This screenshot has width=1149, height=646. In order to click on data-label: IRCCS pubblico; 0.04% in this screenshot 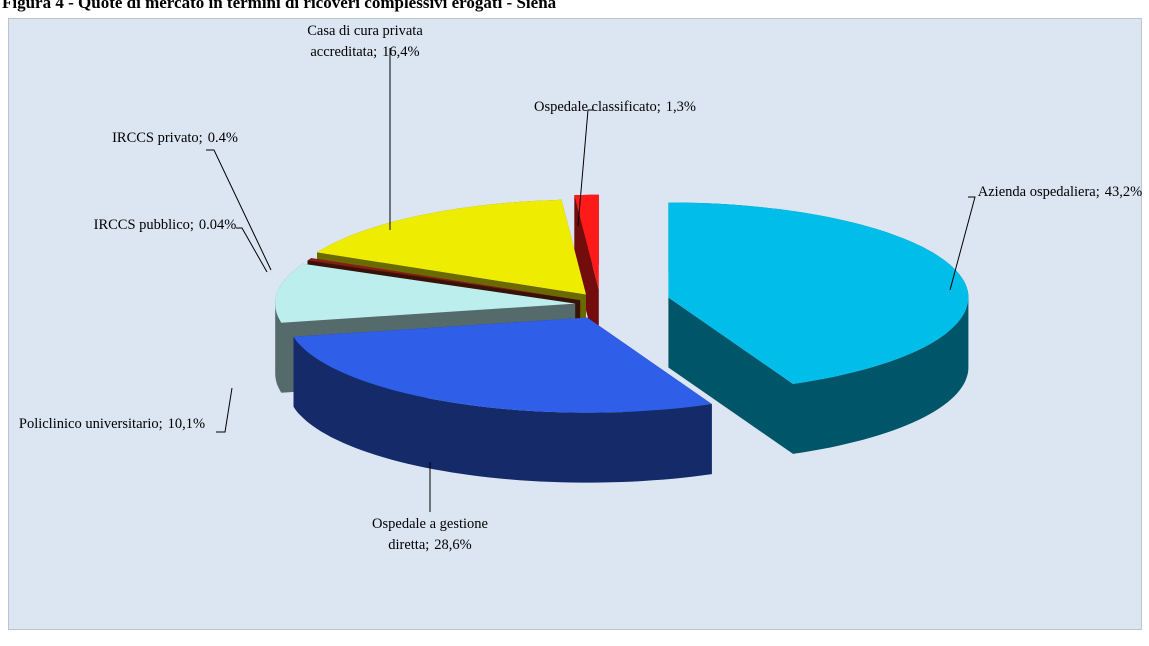, I will do `click(165, 225)`.